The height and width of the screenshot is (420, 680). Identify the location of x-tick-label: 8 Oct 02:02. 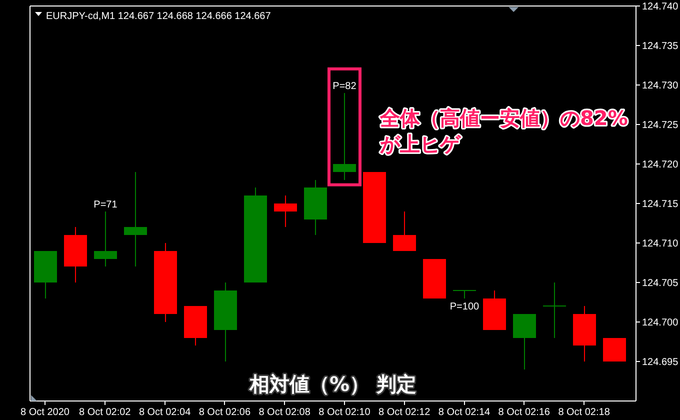
(105, 412).